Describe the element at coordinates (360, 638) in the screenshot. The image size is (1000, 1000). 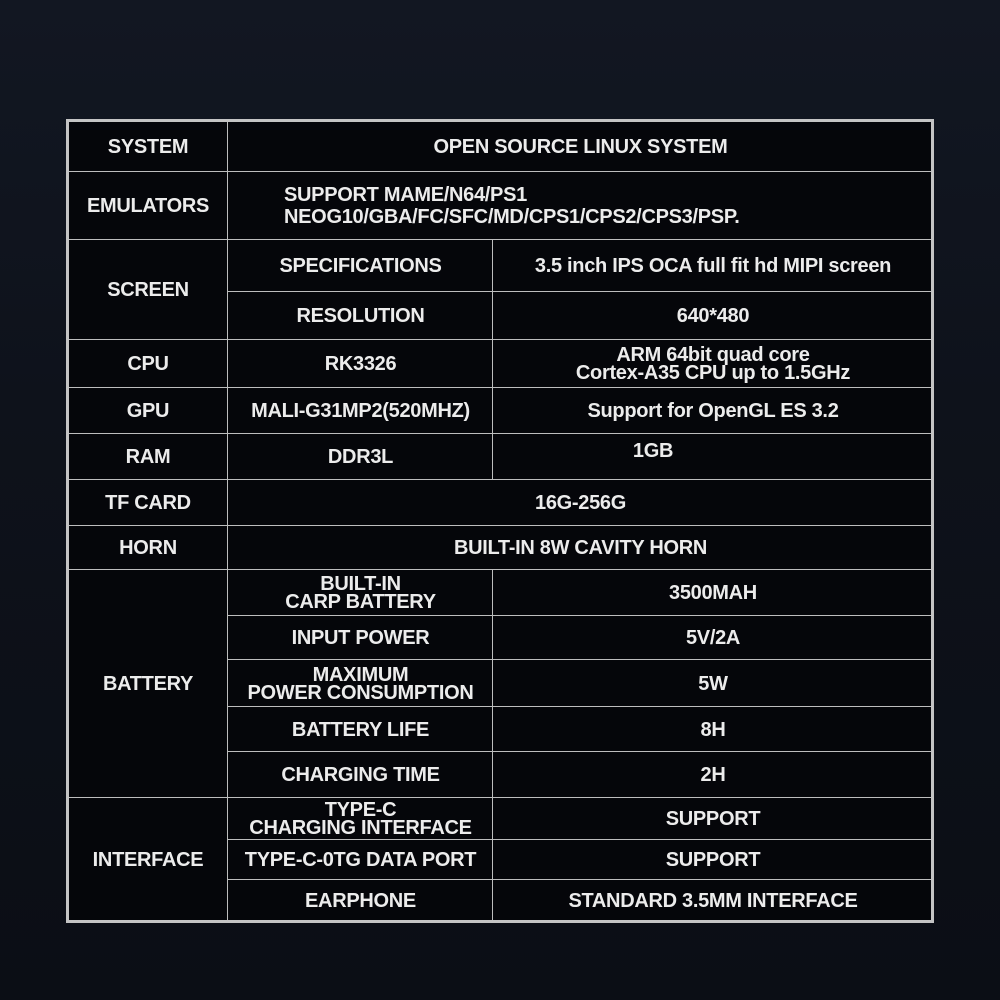
I see `battery-item-label: INPUT POWER` at that location.